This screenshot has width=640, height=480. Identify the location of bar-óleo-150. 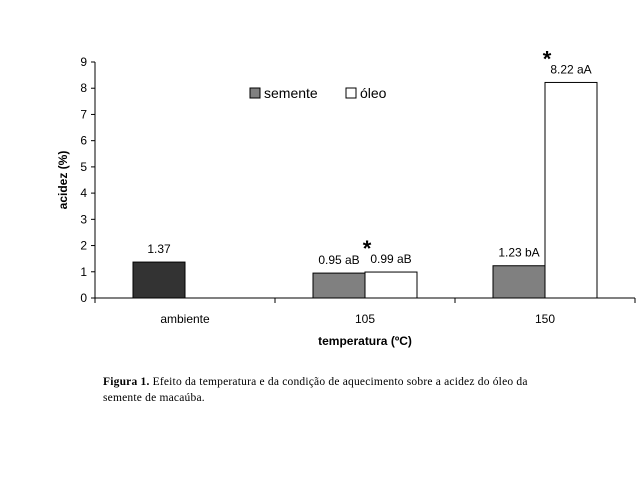
(571, 190).